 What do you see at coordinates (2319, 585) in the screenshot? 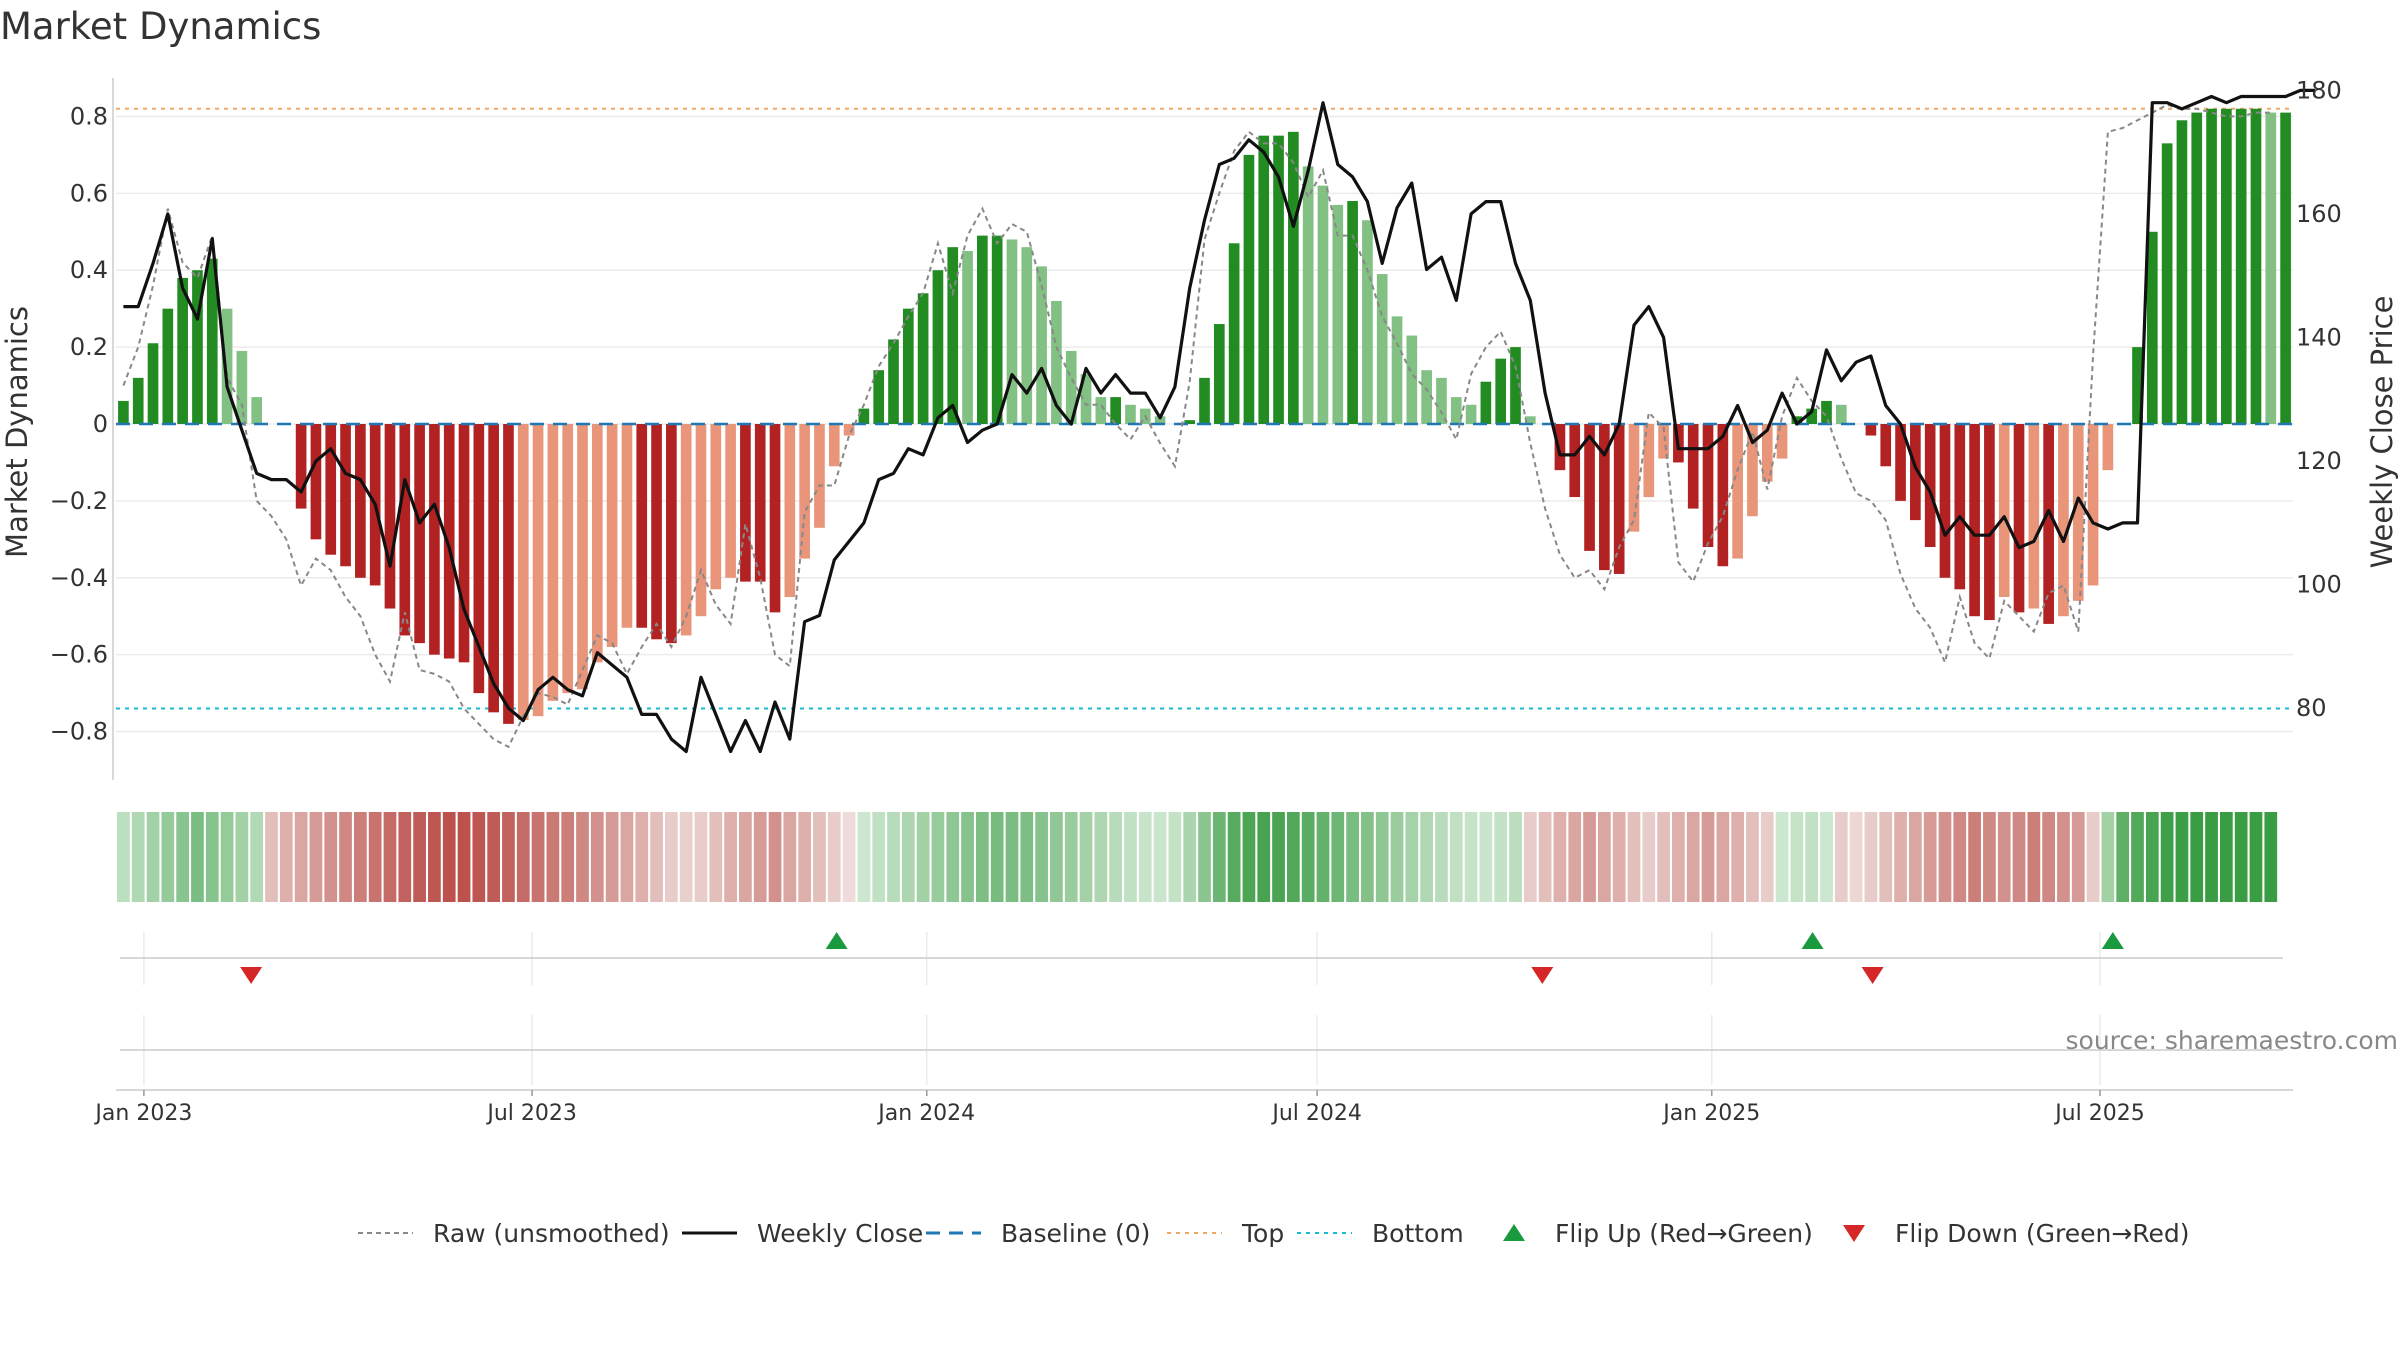
I see `right-tick-label: 100` at bounding box center [2319, 585].